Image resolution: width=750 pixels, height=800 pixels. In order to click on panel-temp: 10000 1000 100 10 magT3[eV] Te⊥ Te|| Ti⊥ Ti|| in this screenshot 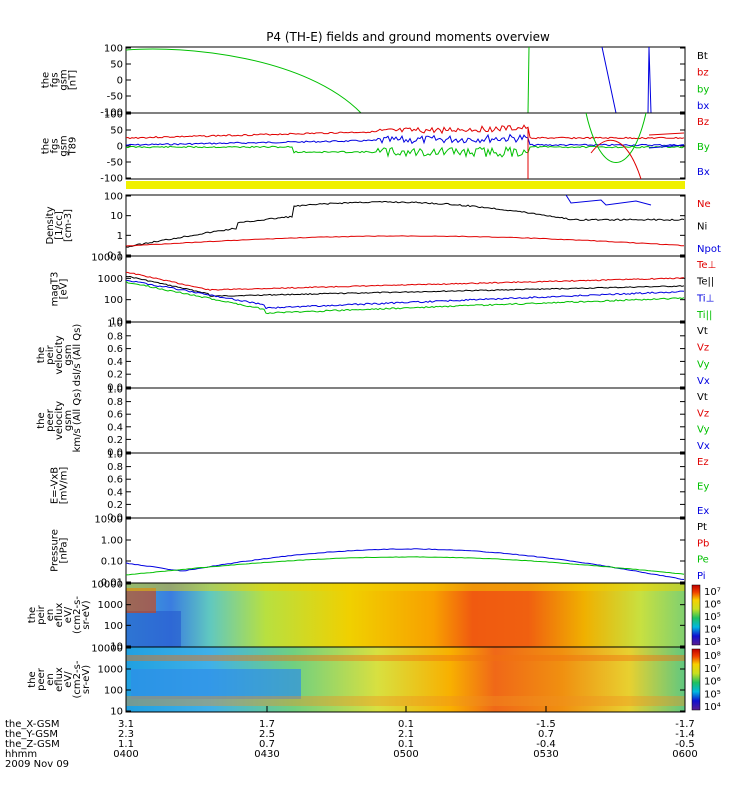, I will do `click(383, 290)`.